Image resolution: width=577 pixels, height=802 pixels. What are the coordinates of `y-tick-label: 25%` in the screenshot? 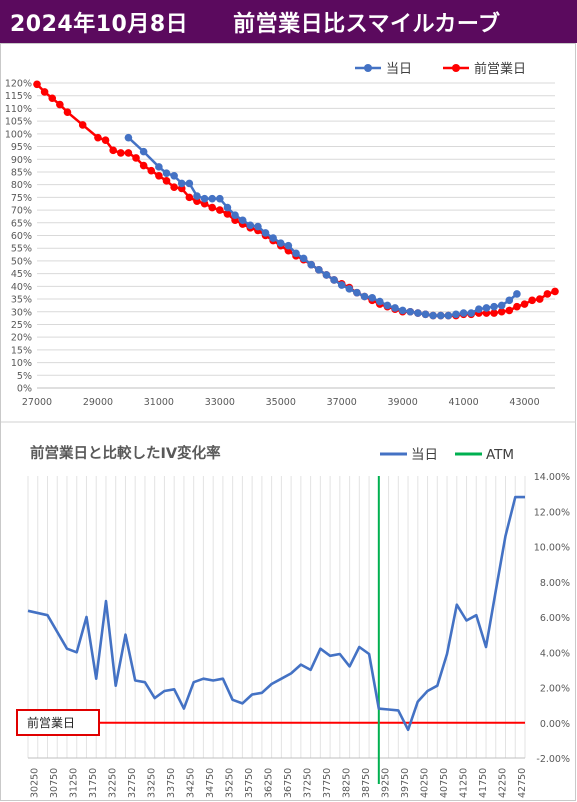 It's located at (21, 325).